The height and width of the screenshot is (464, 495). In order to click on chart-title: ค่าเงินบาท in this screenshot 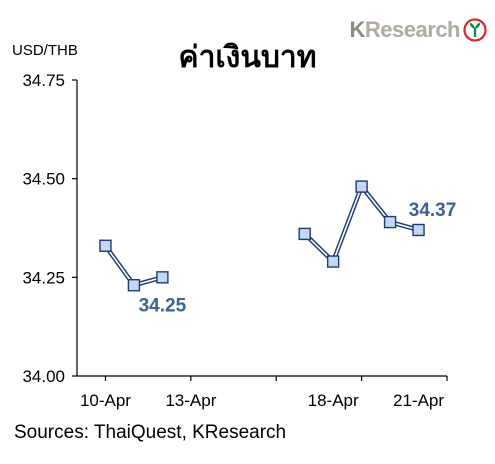, I will do `click(247, 57)`.